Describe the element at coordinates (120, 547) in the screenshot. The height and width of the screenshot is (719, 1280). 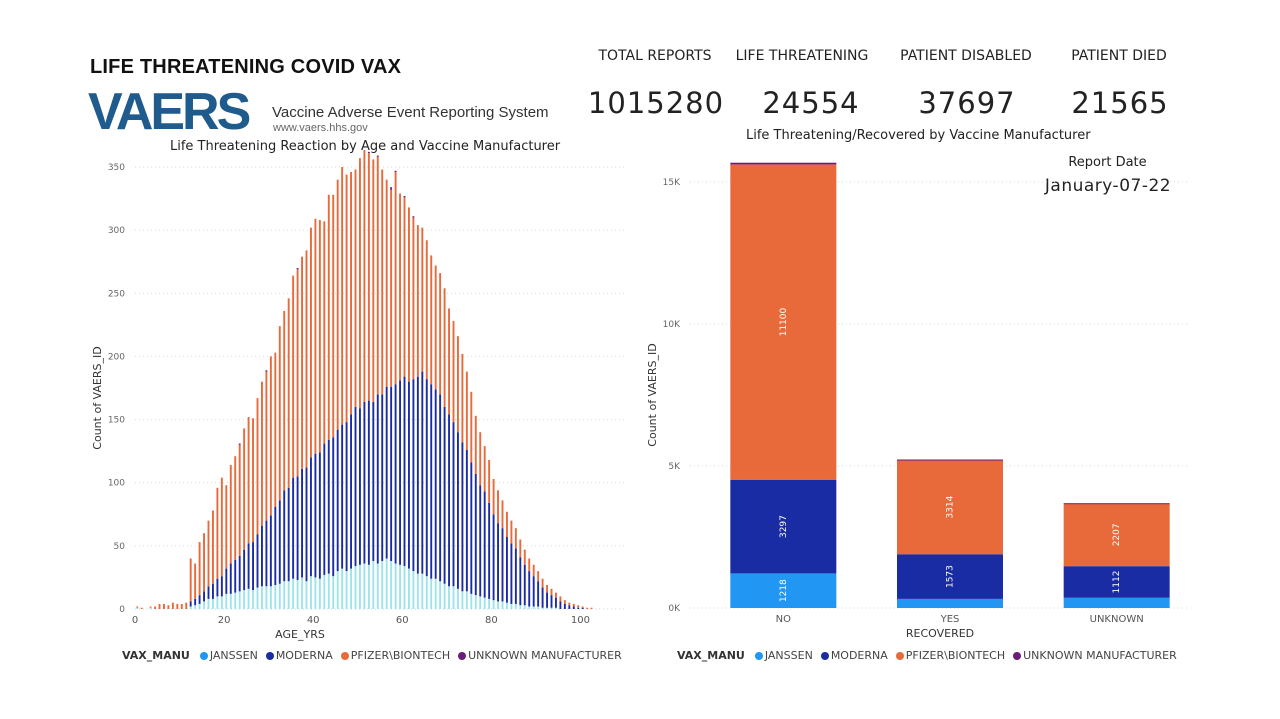
I see `y-tick-label: 50` at that location.